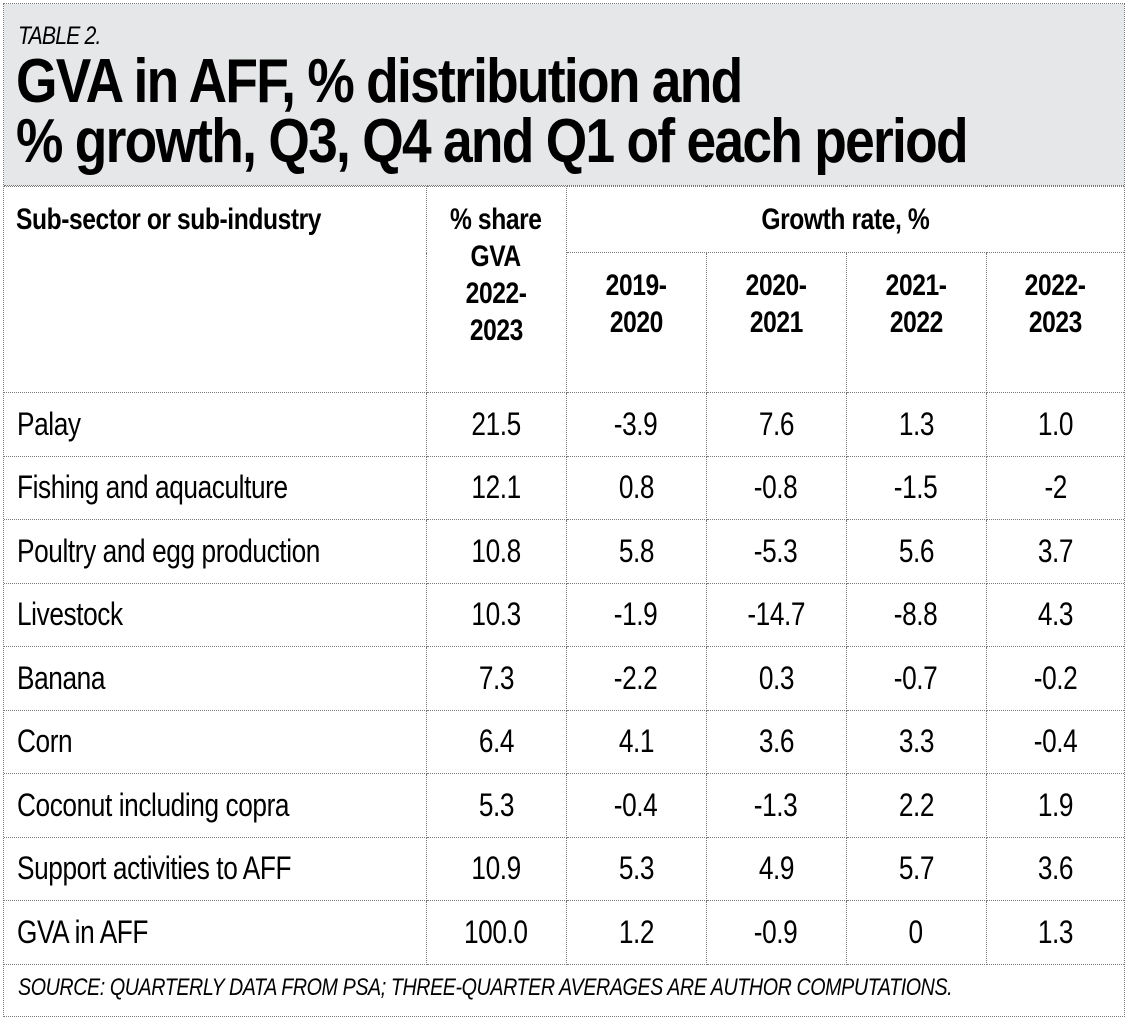 The image size is (1128, 1025). What do you see at coordinates (379, 81) in the screenshot?
I see `table-title-line-1: GVA in AFF, % distribution and` at bounding box center [379, 81].